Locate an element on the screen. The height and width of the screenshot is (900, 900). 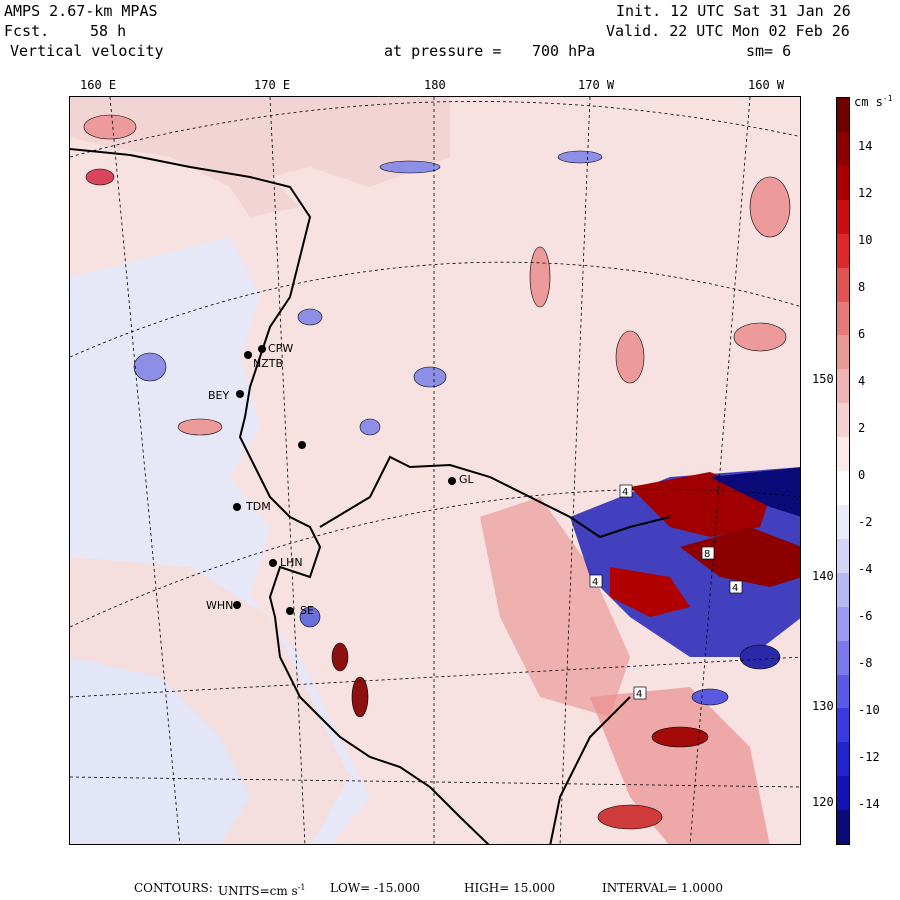
contour-label-2: 4 is located at coordinates (595, 582).